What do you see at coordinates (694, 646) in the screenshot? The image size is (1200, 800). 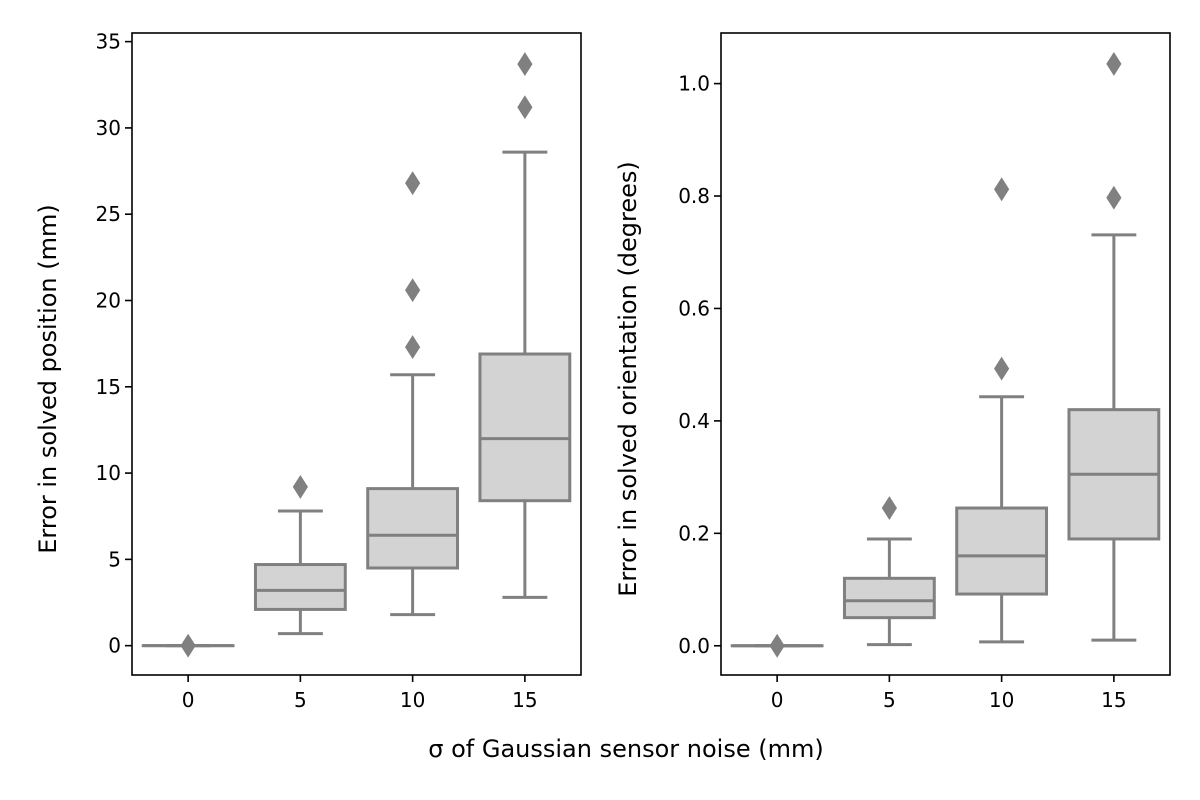 I see `y-tick-label: 0.0` at bounding box center [694, 646].